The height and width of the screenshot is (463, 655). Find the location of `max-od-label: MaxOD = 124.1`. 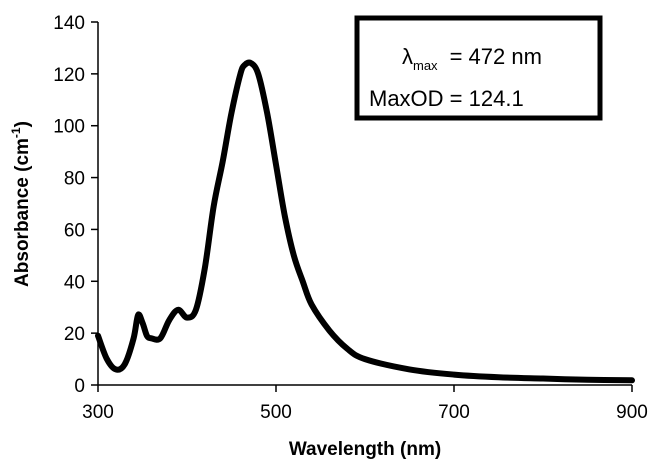

max-od-label: MaxOD = 124.1 is located at coordinates (446, 98).